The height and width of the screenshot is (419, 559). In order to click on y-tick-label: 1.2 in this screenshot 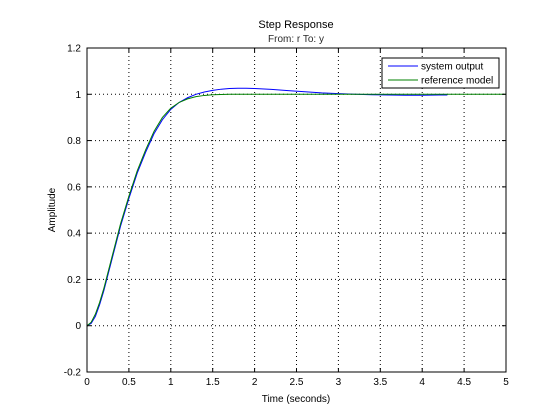, I will do `click(74, 49)`.